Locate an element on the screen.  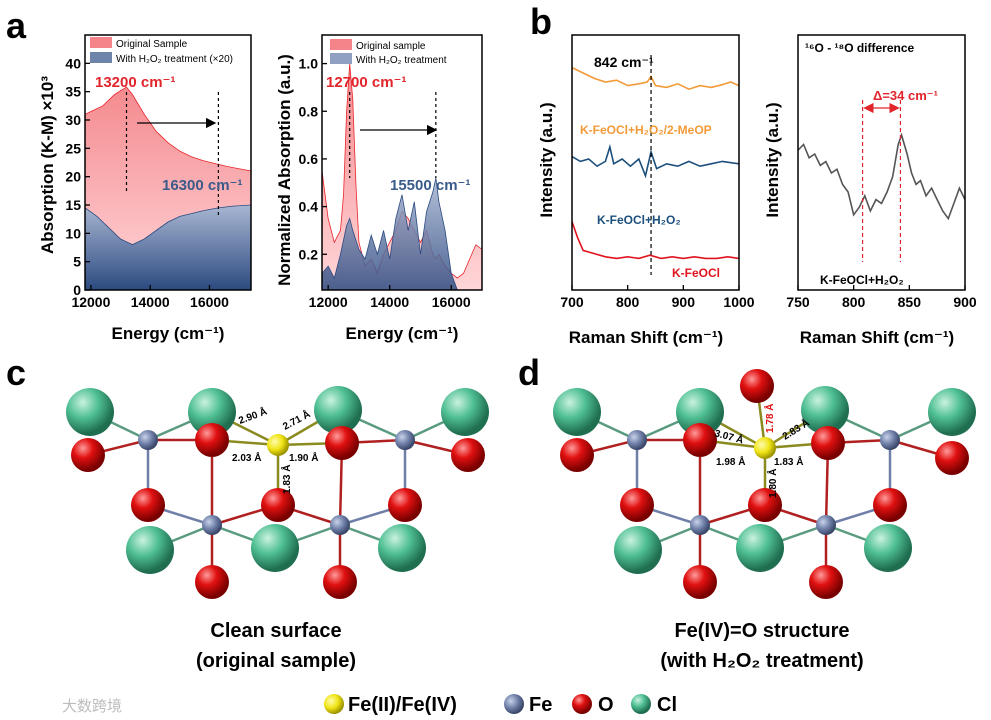
a-left-ylabel: Absorption (K-M) ×10³ is located at coordinates (47, 165).